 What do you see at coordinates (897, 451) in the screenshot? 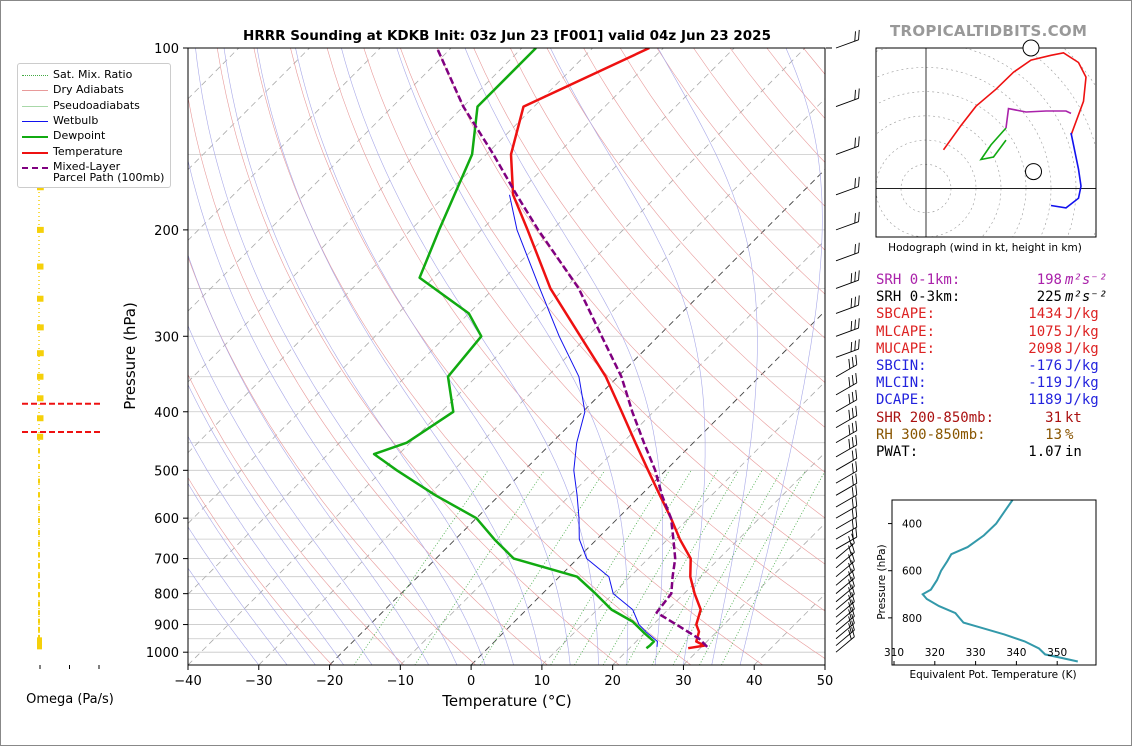
I see `parameter-label: PWAT:` at bounding box center [897, 451].